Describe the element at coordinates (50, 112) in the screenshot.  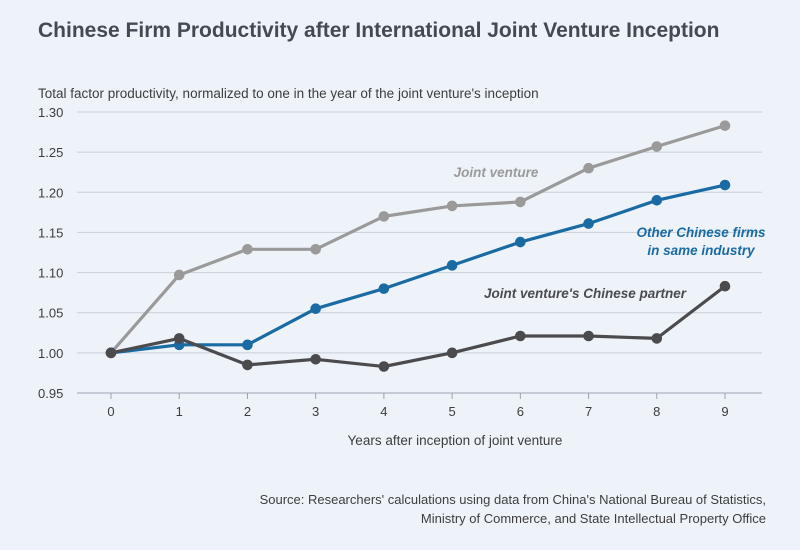
I see `y-tick-label: 1.30` at that location.